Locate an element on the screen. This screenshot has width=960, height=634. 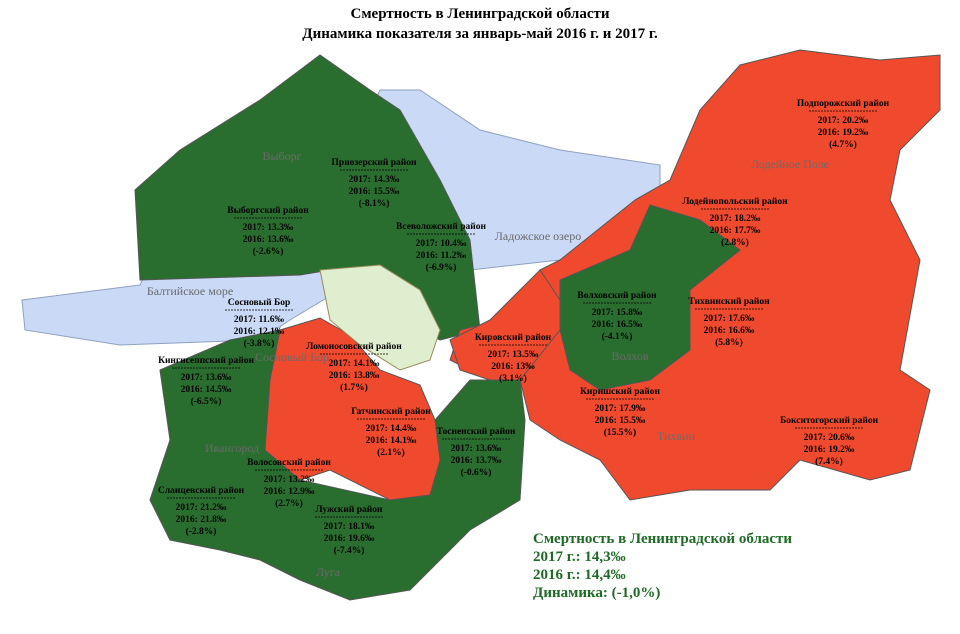
value-2016: 2016: 14.1‰ is located at coordinates (391, 441).